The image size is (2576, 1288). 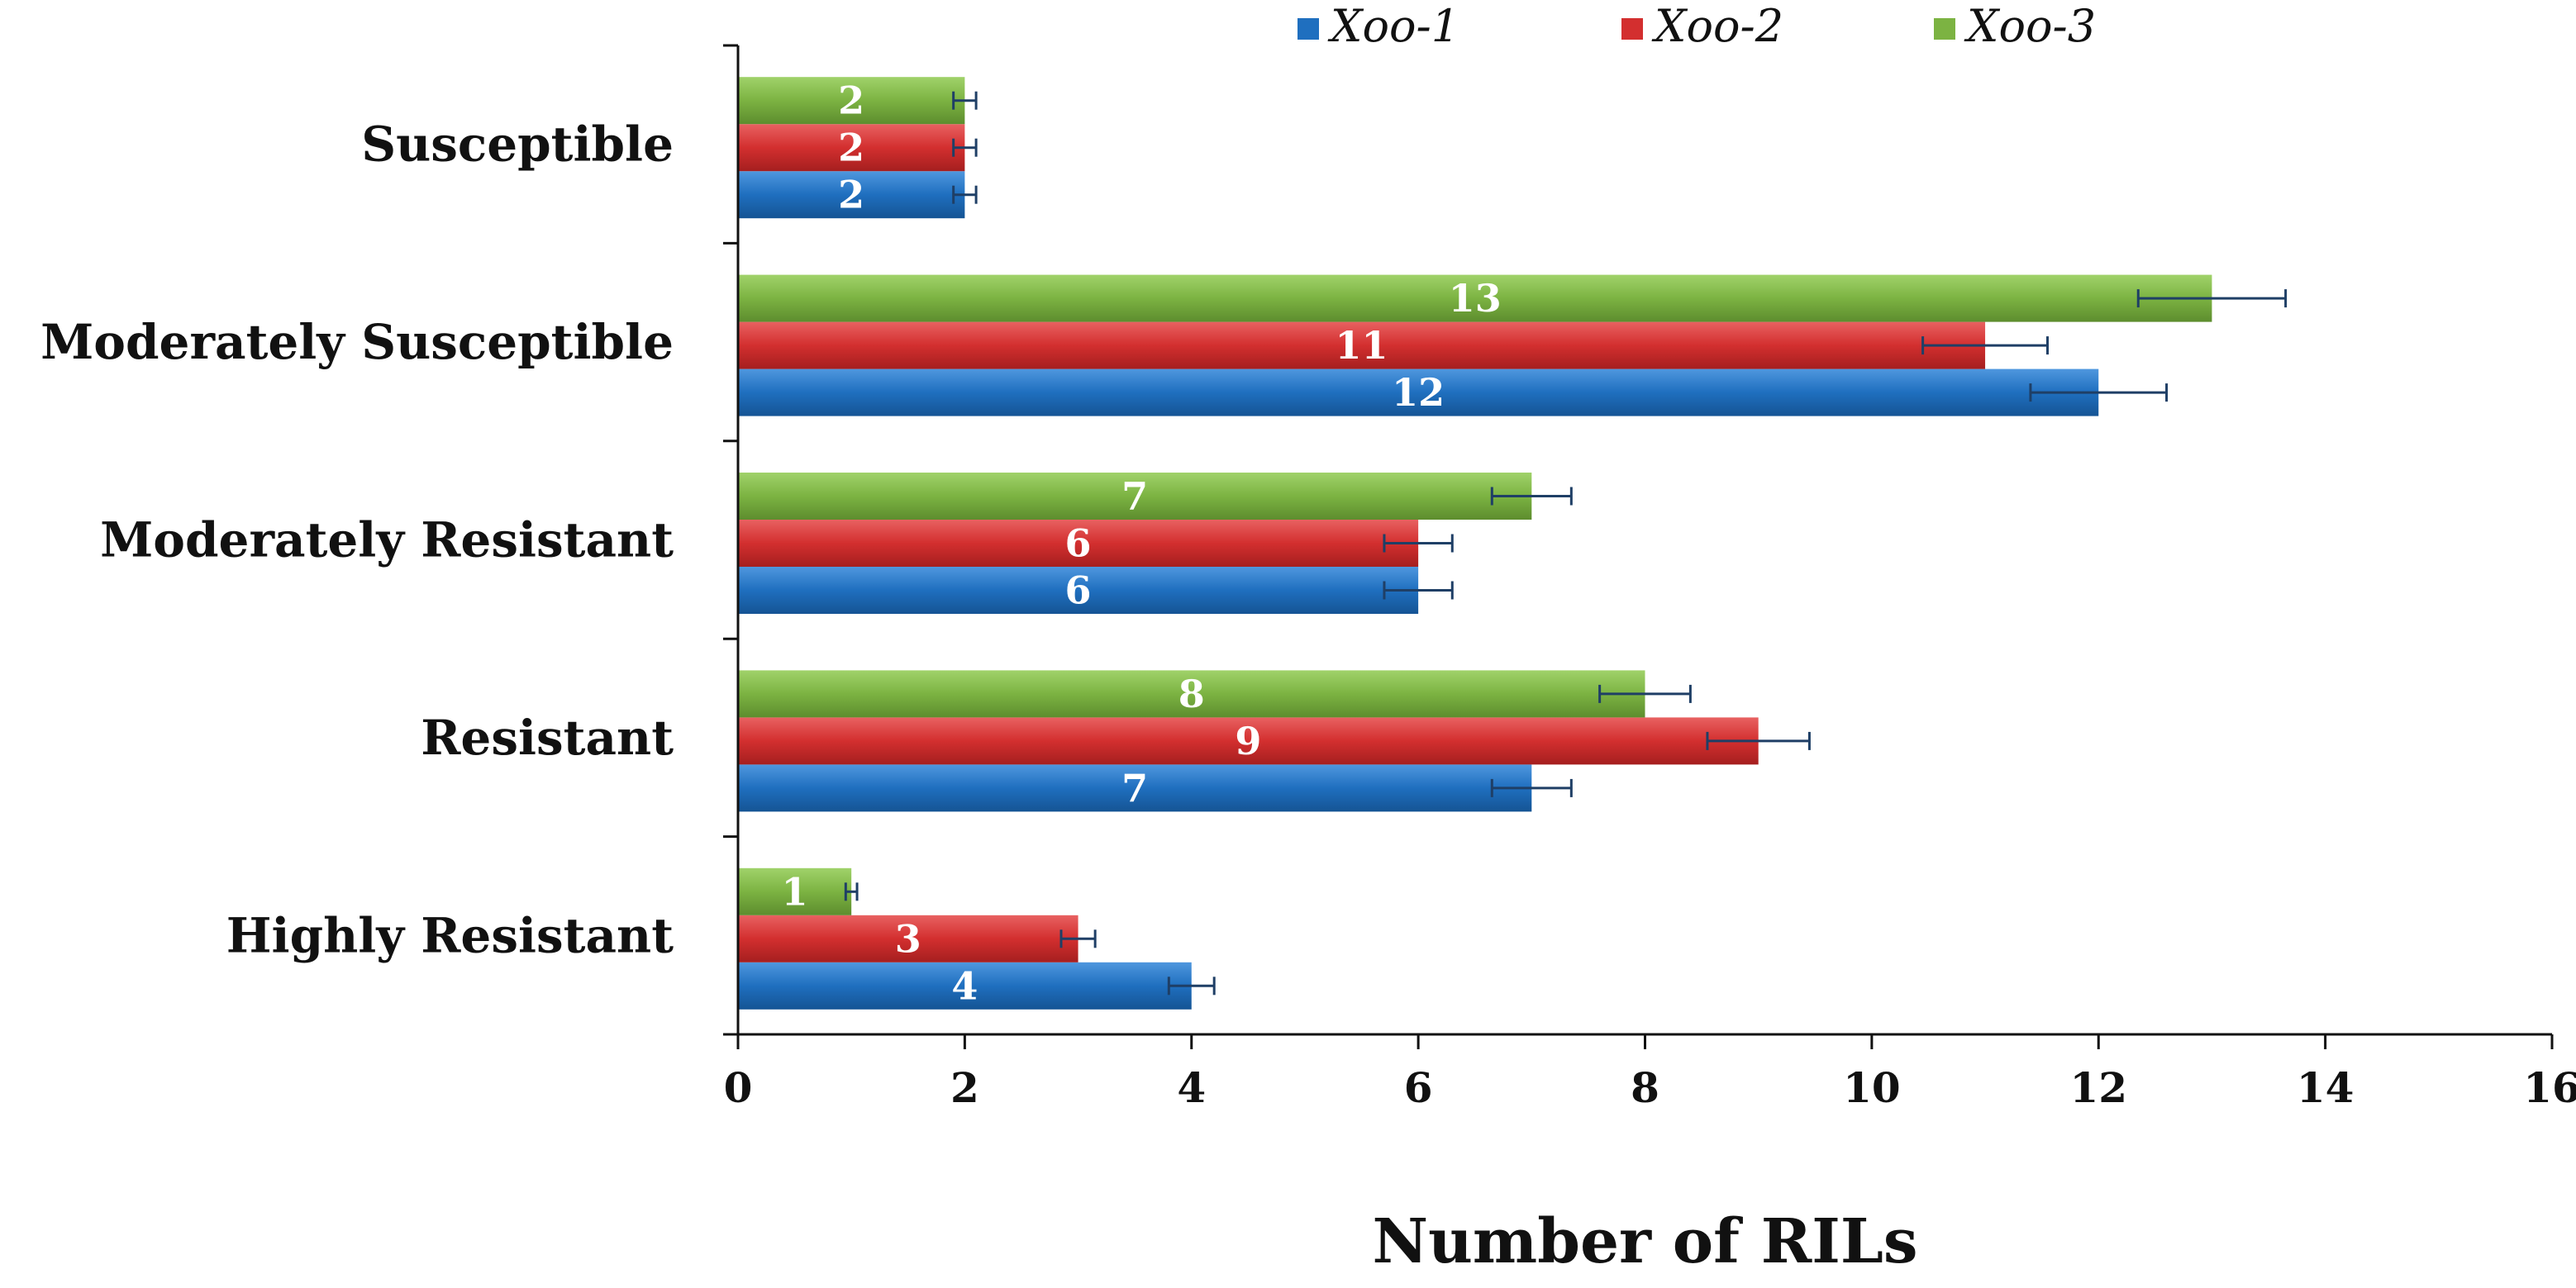 I want to click on x-tick-label: 4, so click(x=1192, y=1087).